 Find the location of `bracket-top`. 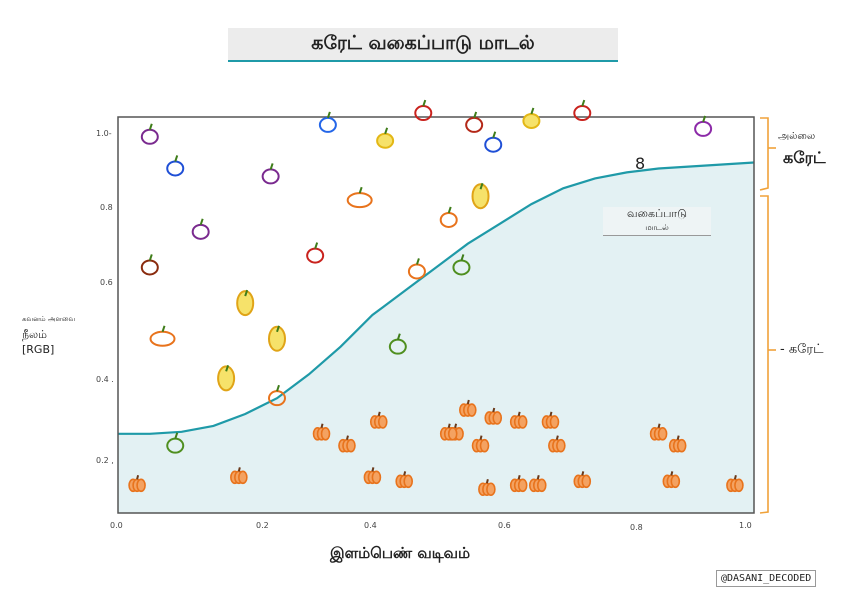

bracket-top is located at coordinates (767, 154).